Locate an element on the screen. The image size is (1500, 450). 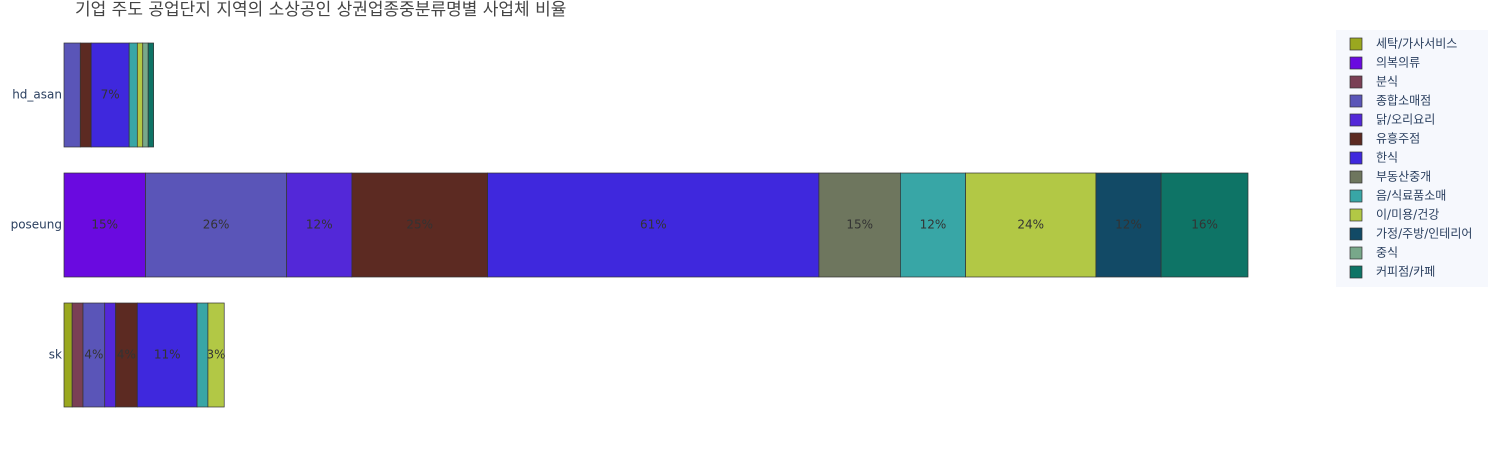
value-label: 24% is located at coordinates (1030, 225).